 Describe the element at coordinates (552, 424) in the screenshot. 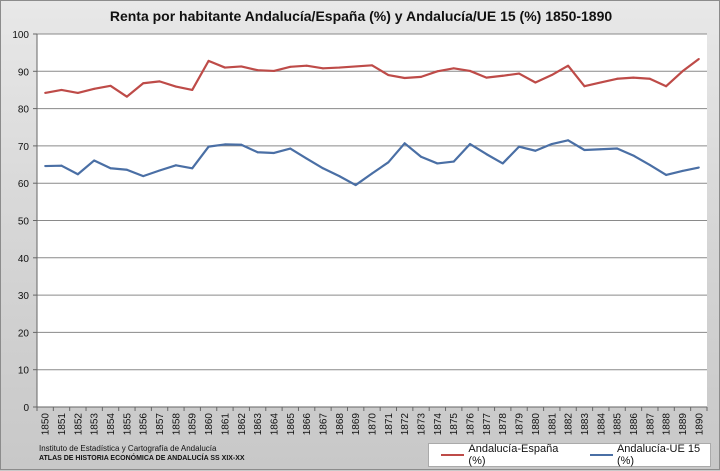

I see `x-tick-label-1881: 1881` at that location.